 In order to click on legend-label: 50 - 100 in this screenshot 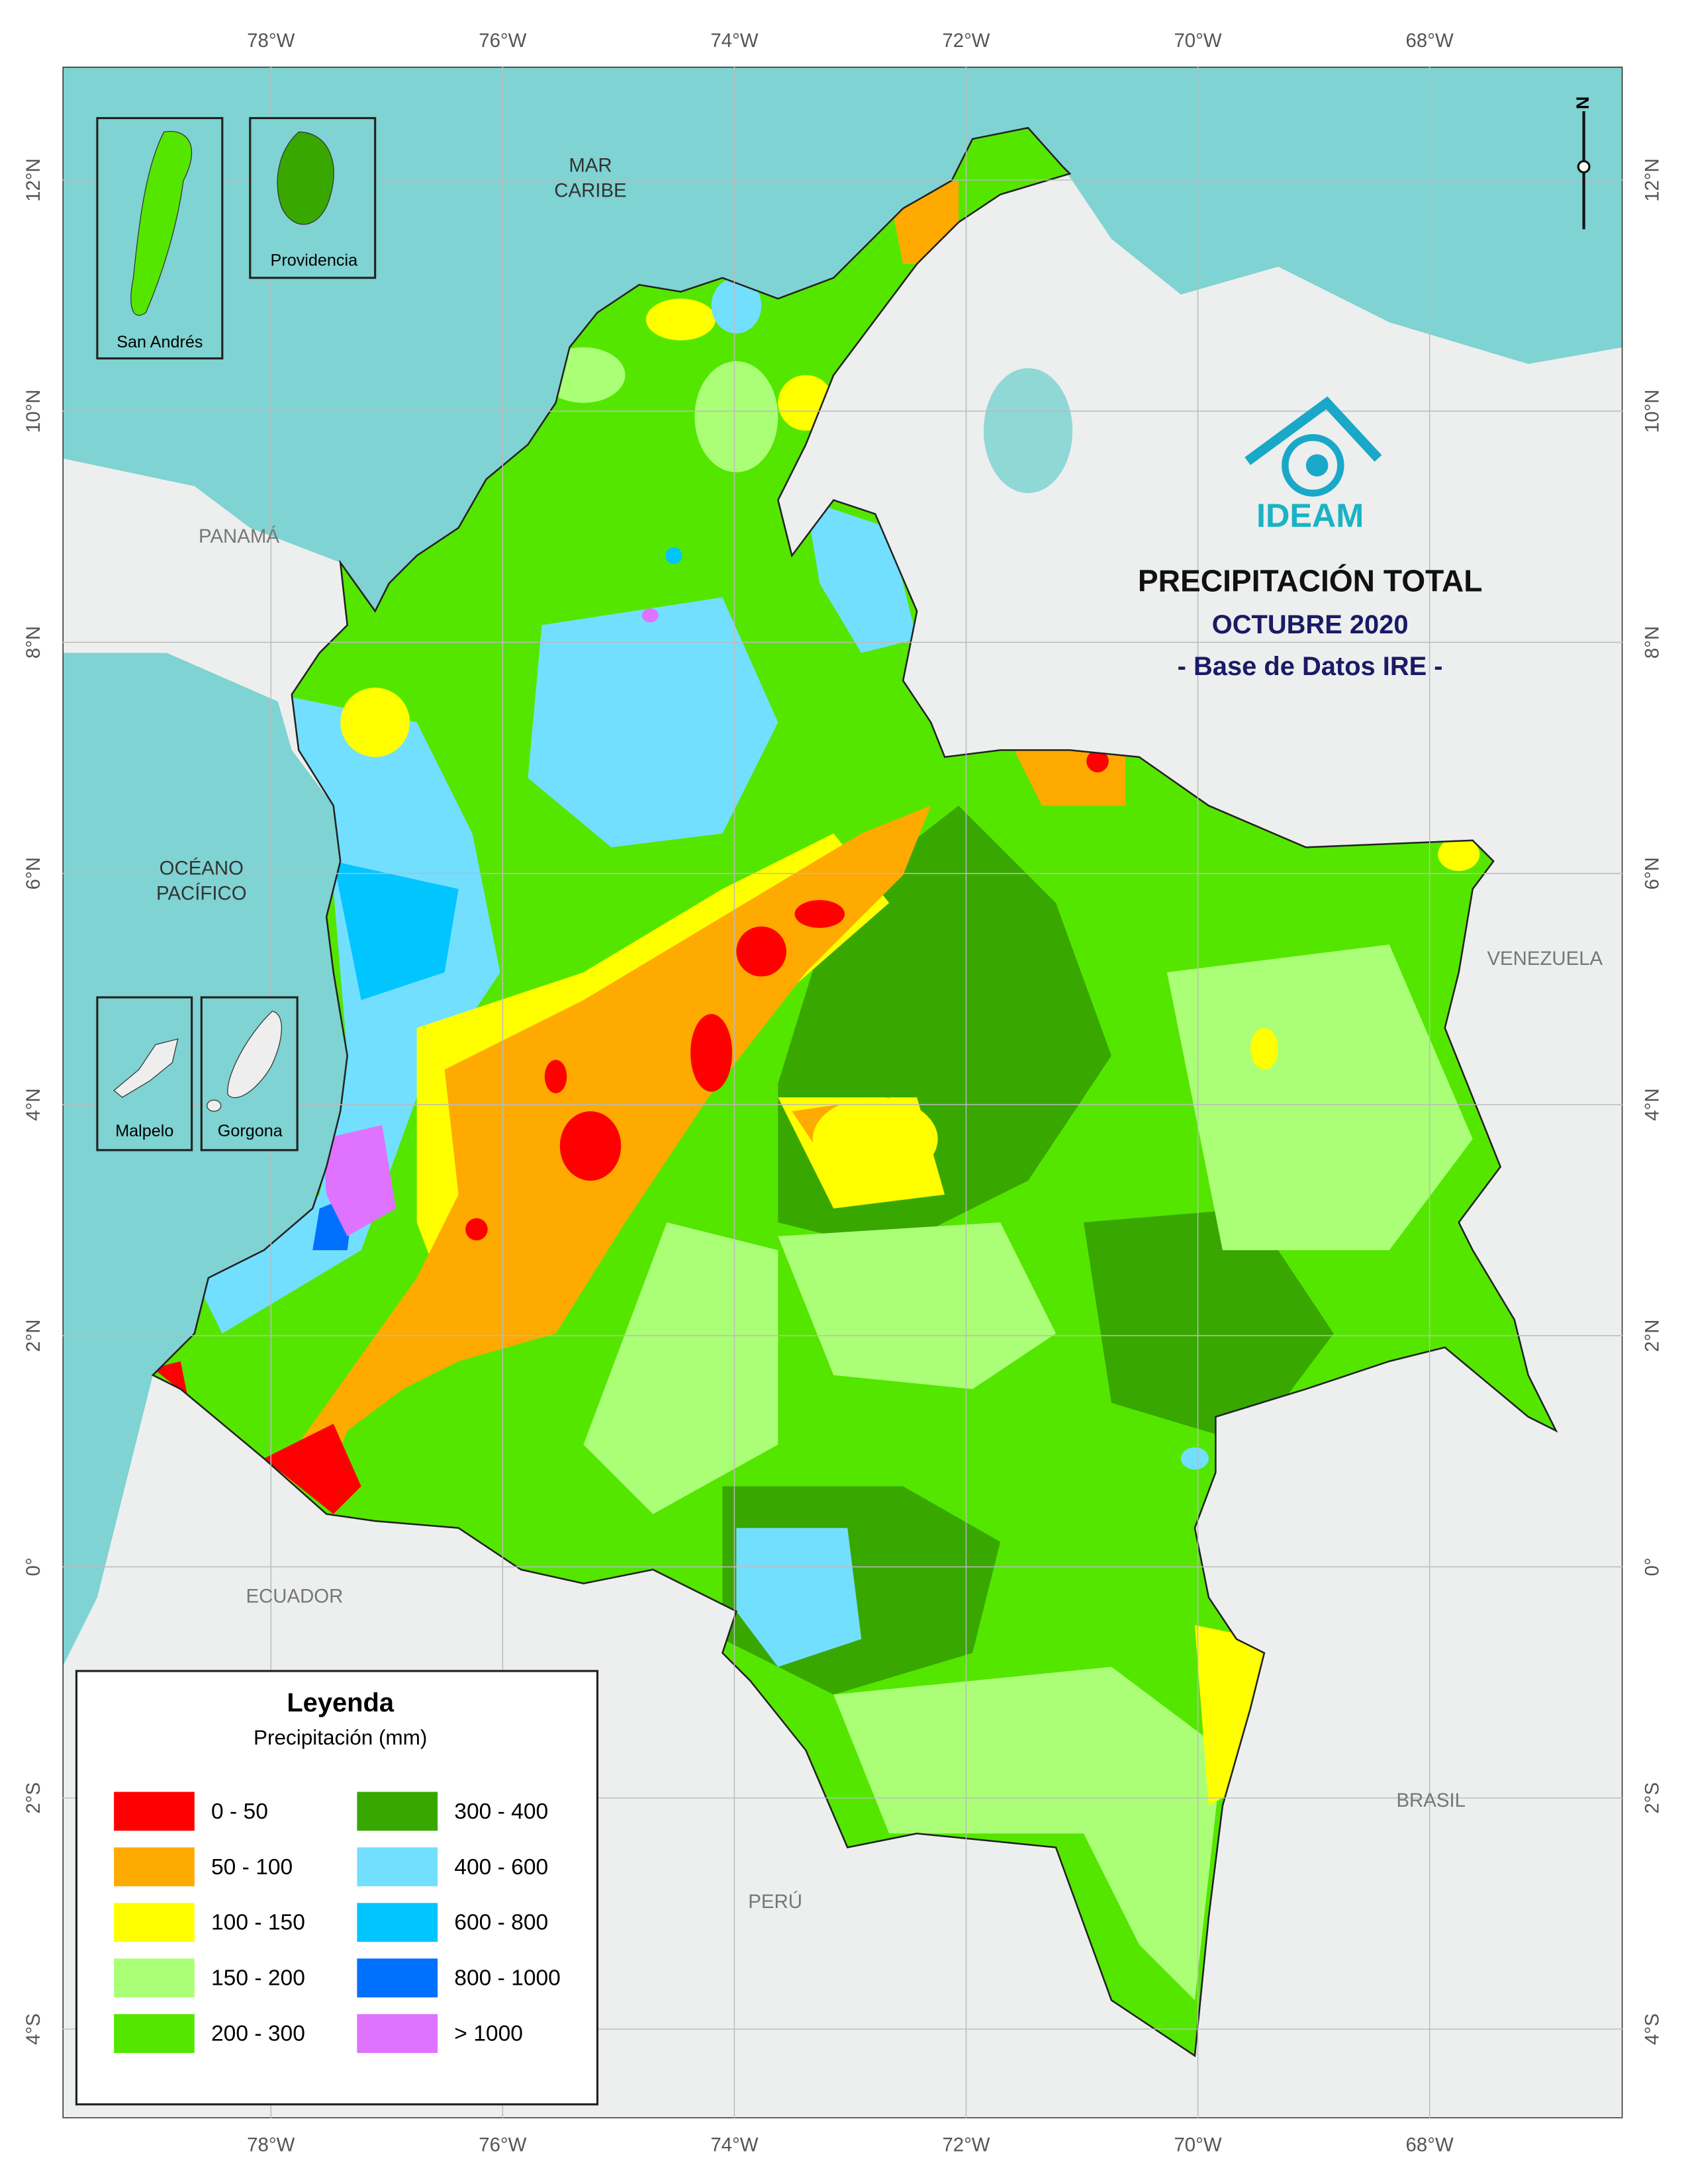, I will do `click(252, 1868)`.